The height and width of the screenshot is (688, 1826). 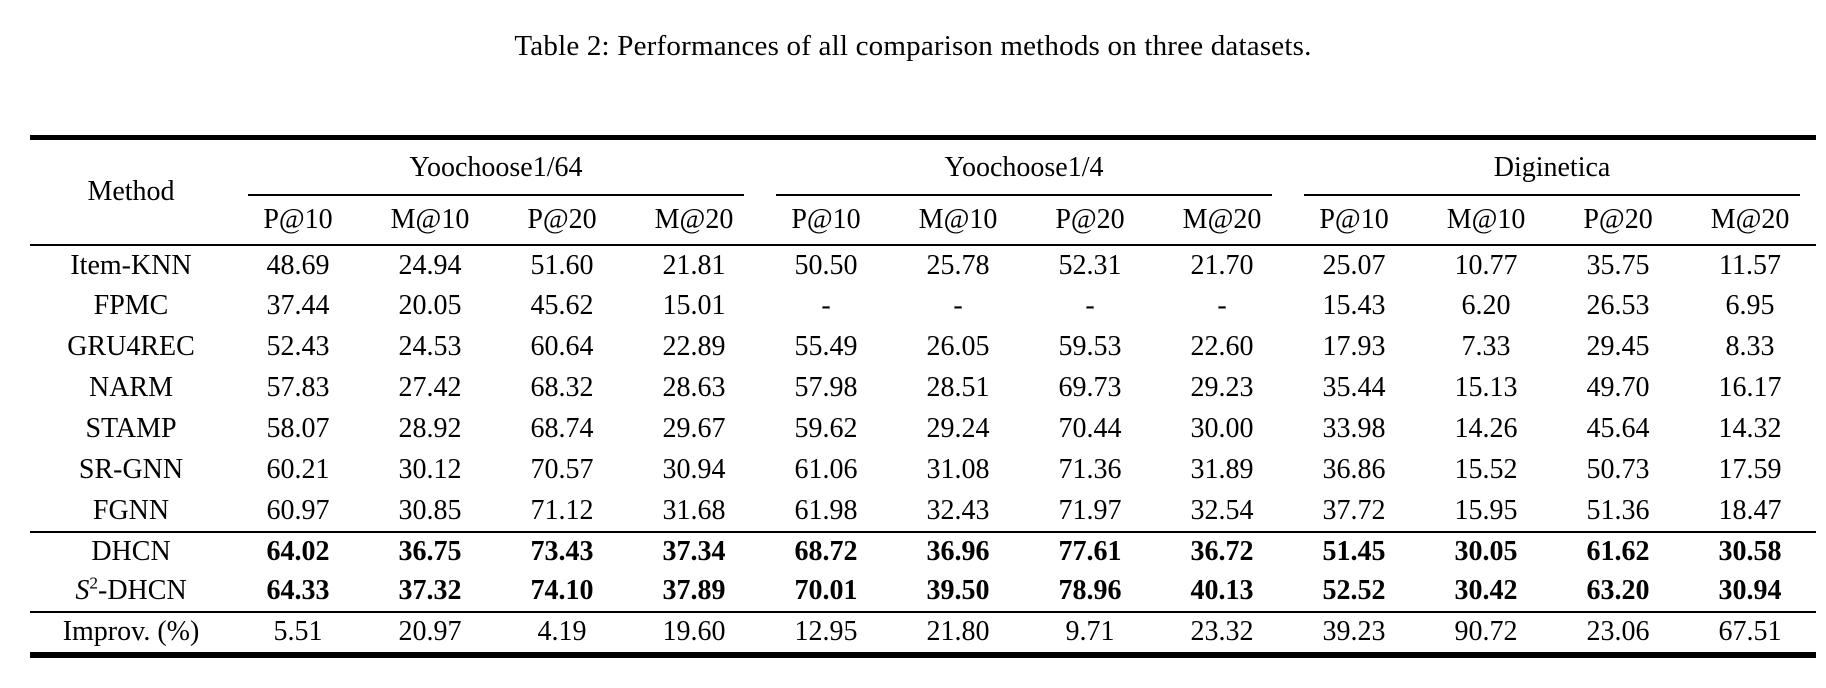 I want to click on value-cell: 5.51, so click(x=298, y=632).